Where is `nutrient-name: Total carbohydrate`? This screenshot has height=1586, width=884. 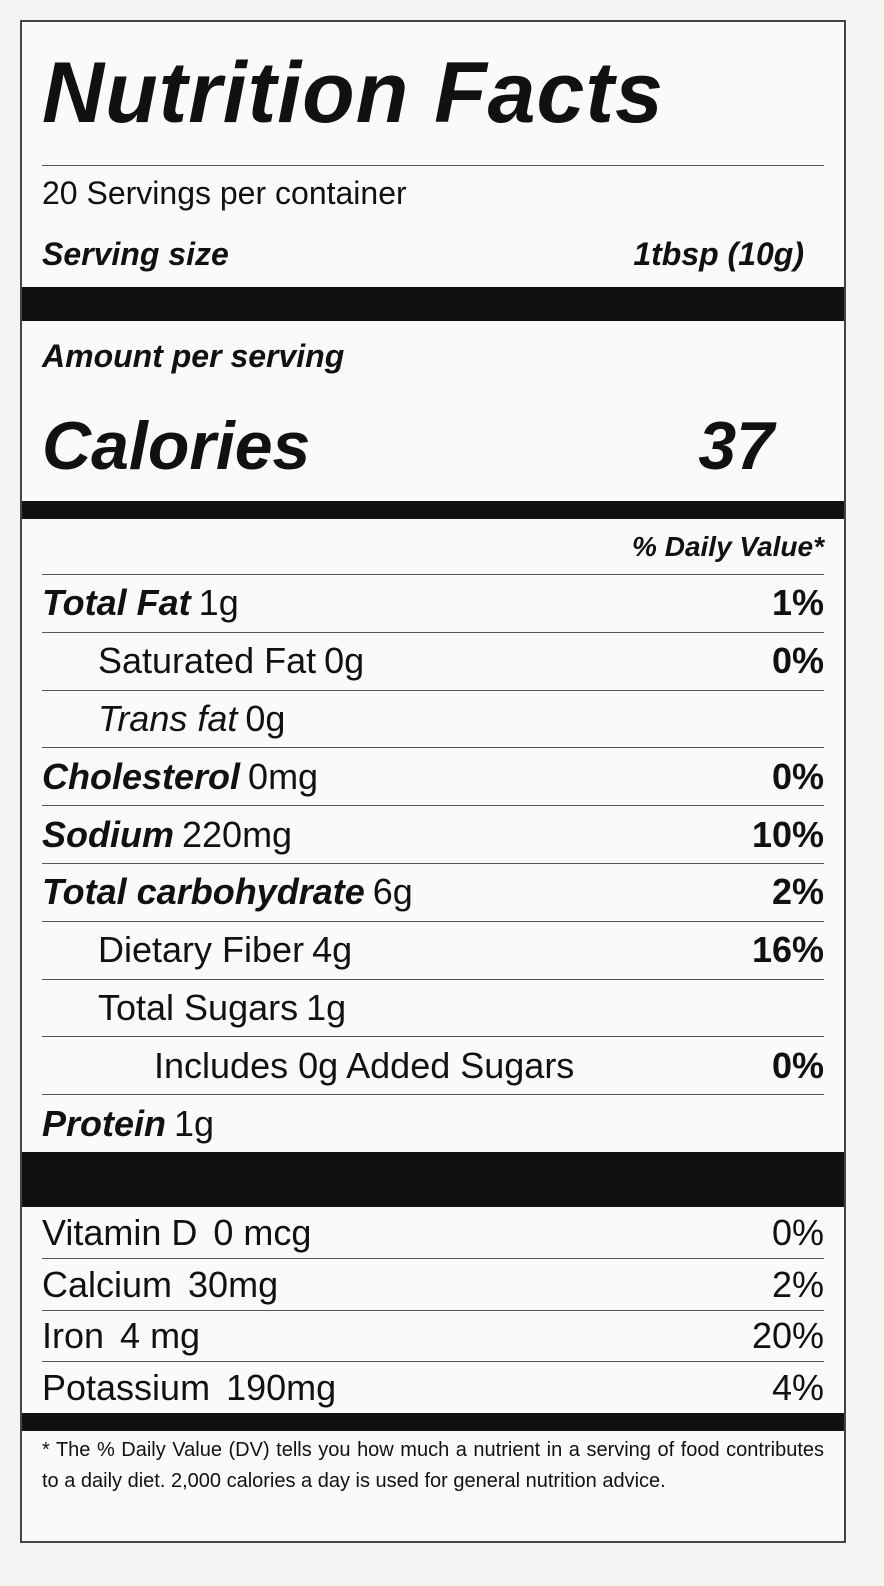 nutrient-name: Total carbohydrate is located at coordinates (203, 892).